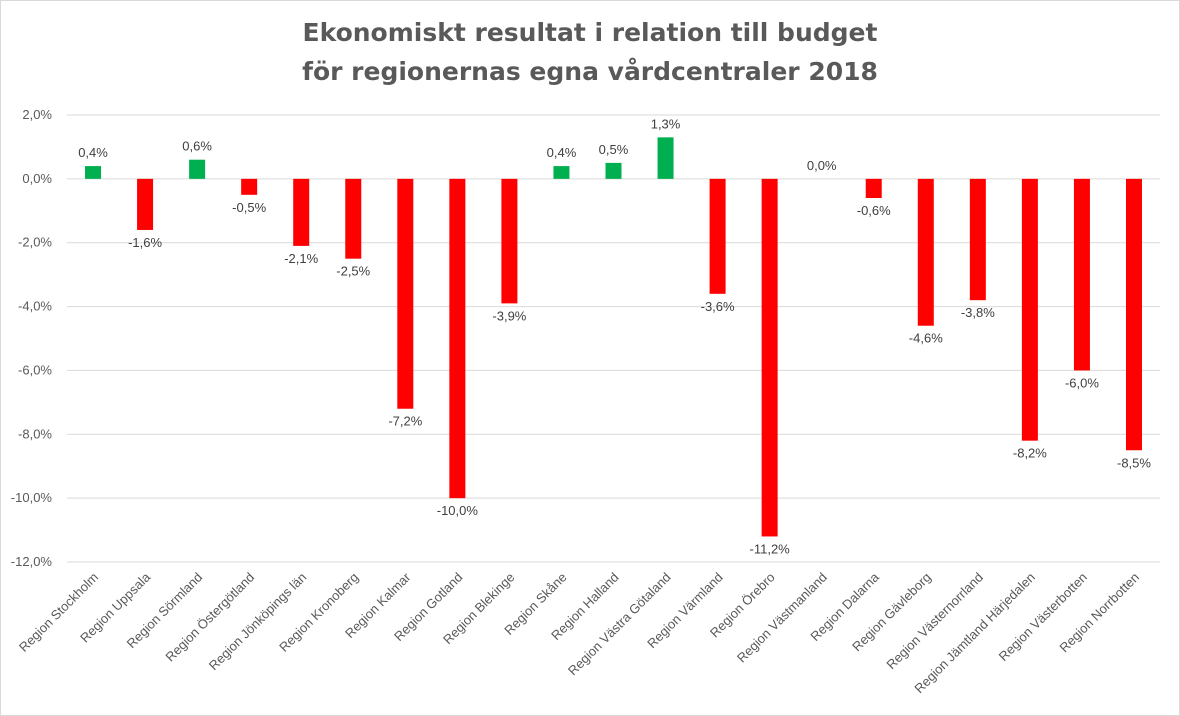 The image size is (1180, 716). Describe the element at coordinates (209, 617) in the screenshot. I see `x-tick-label: Region Östergötland` at that location.